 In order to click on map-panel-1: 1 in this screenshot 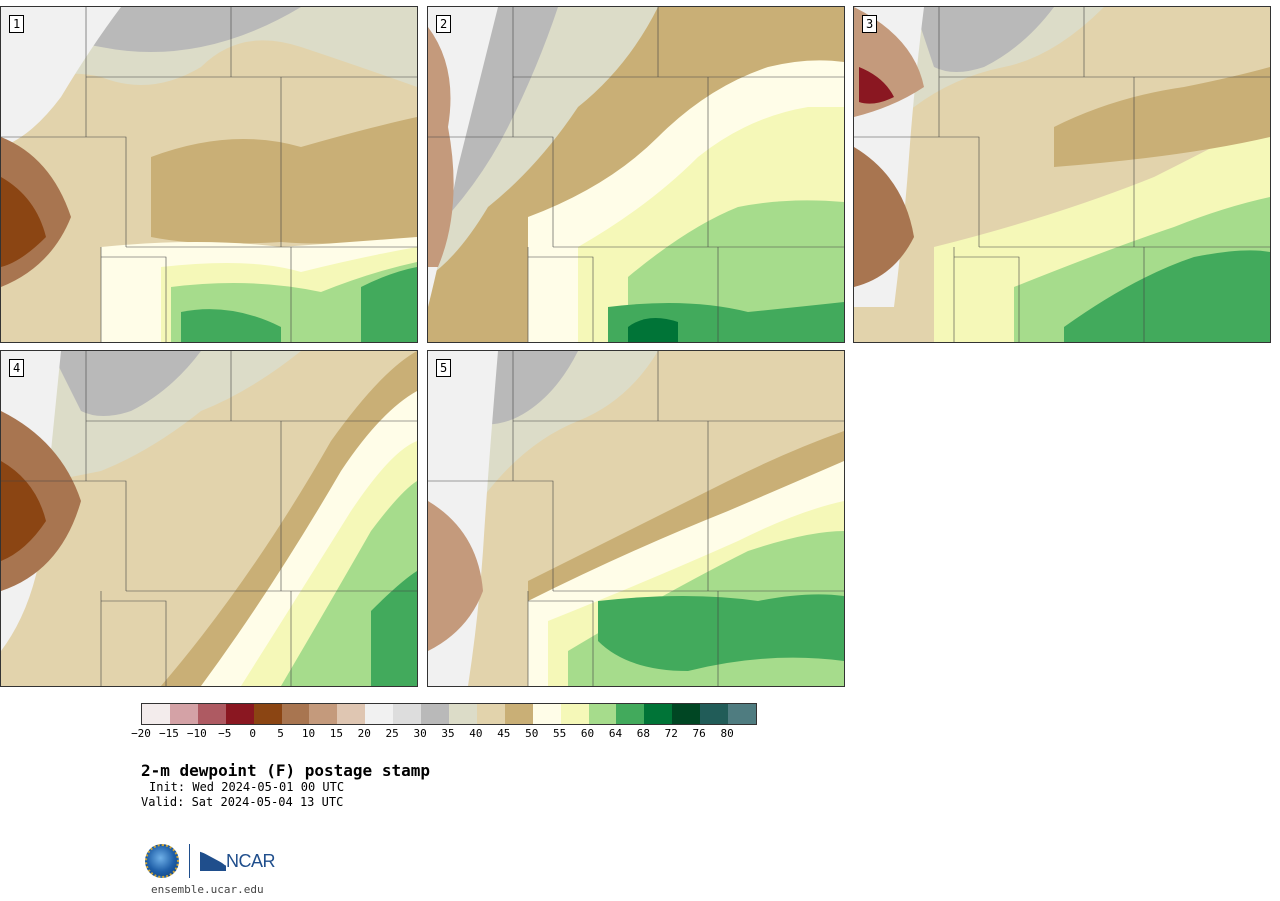, I will do `click(209, 174)`.